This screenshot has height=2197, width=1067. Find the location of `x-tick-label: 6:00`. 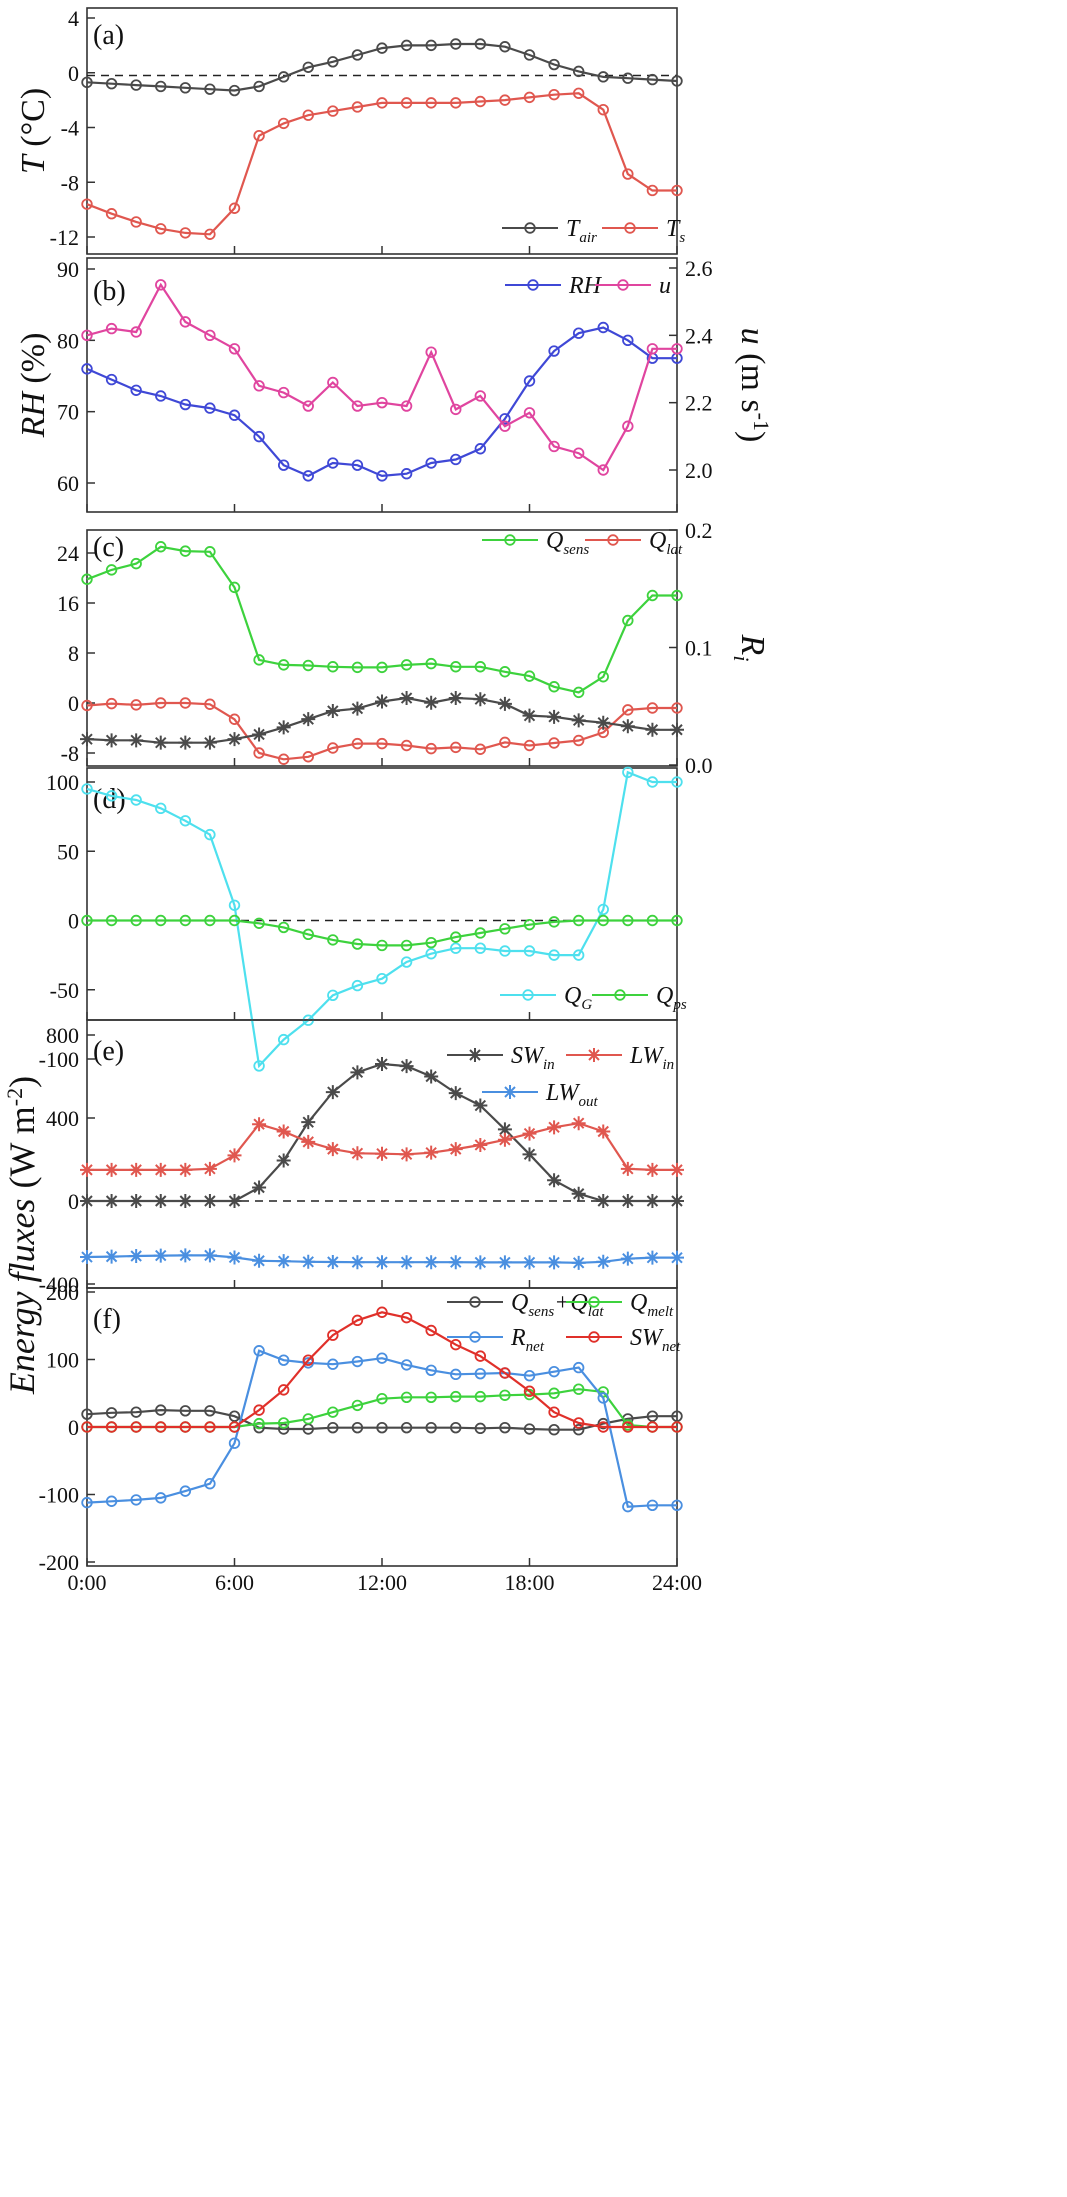

x-tick-label: 6:00 is located at coordinates (234, 1582).